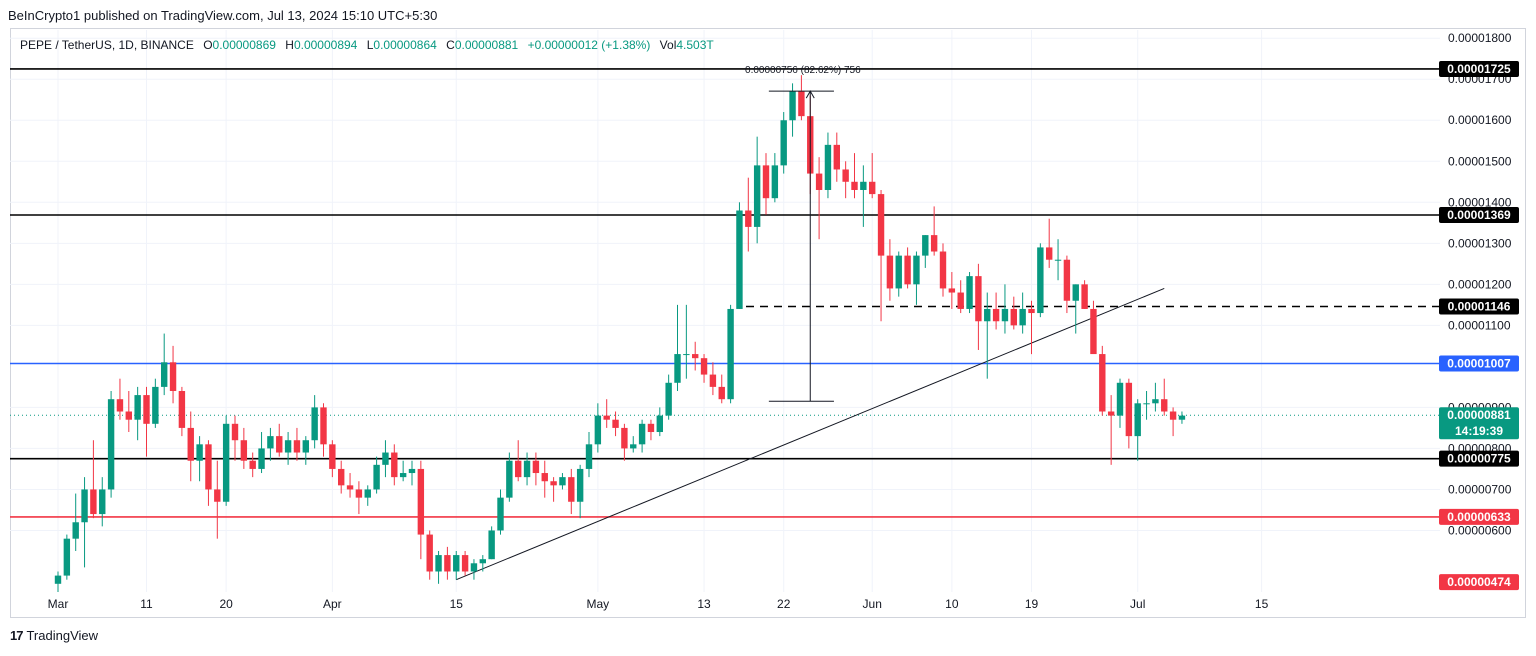  I want to click on x-tick-label: 20, so click(226, 604).